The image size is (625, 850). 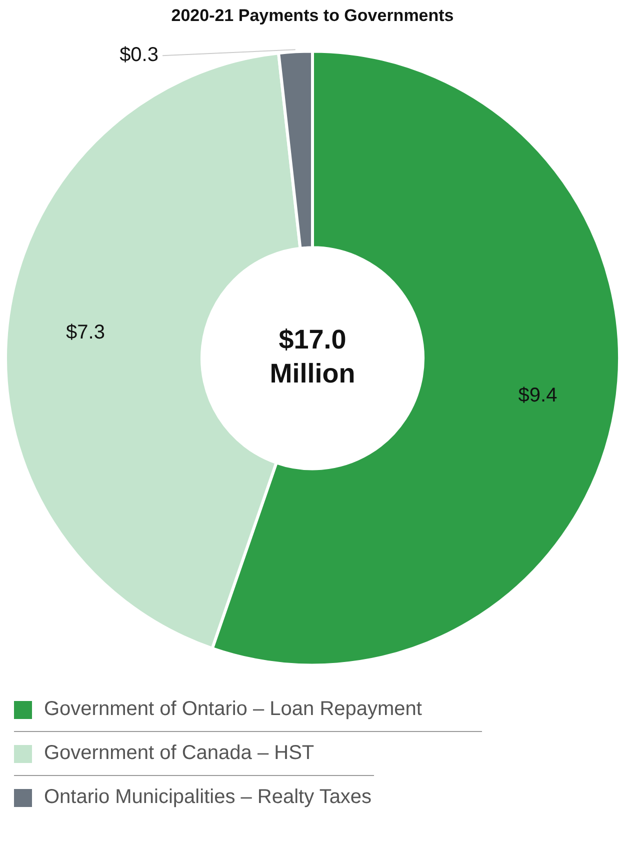 I want to click on data-label: $0.3, so click(x=139, y=55).